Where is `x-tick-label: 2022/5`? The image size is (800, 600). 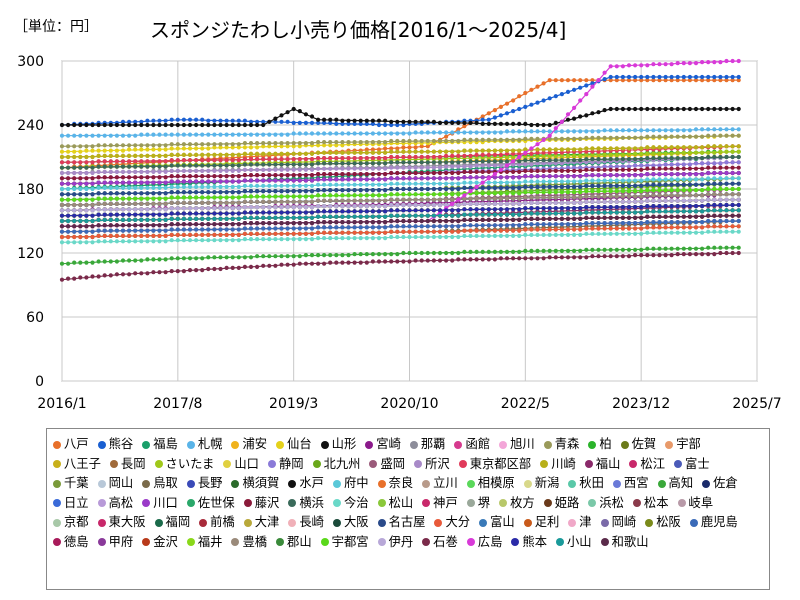 x-tick-label: 2022/5 is located at coordinates (525, 404).